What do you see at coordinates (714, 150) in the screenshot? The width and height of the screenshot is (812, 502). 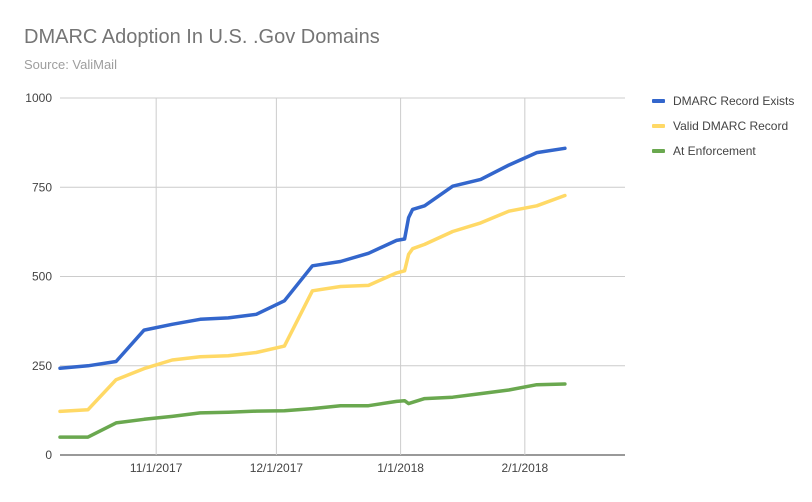 I see `legend-label: At Enforcement` at bounding box center [714, 150].